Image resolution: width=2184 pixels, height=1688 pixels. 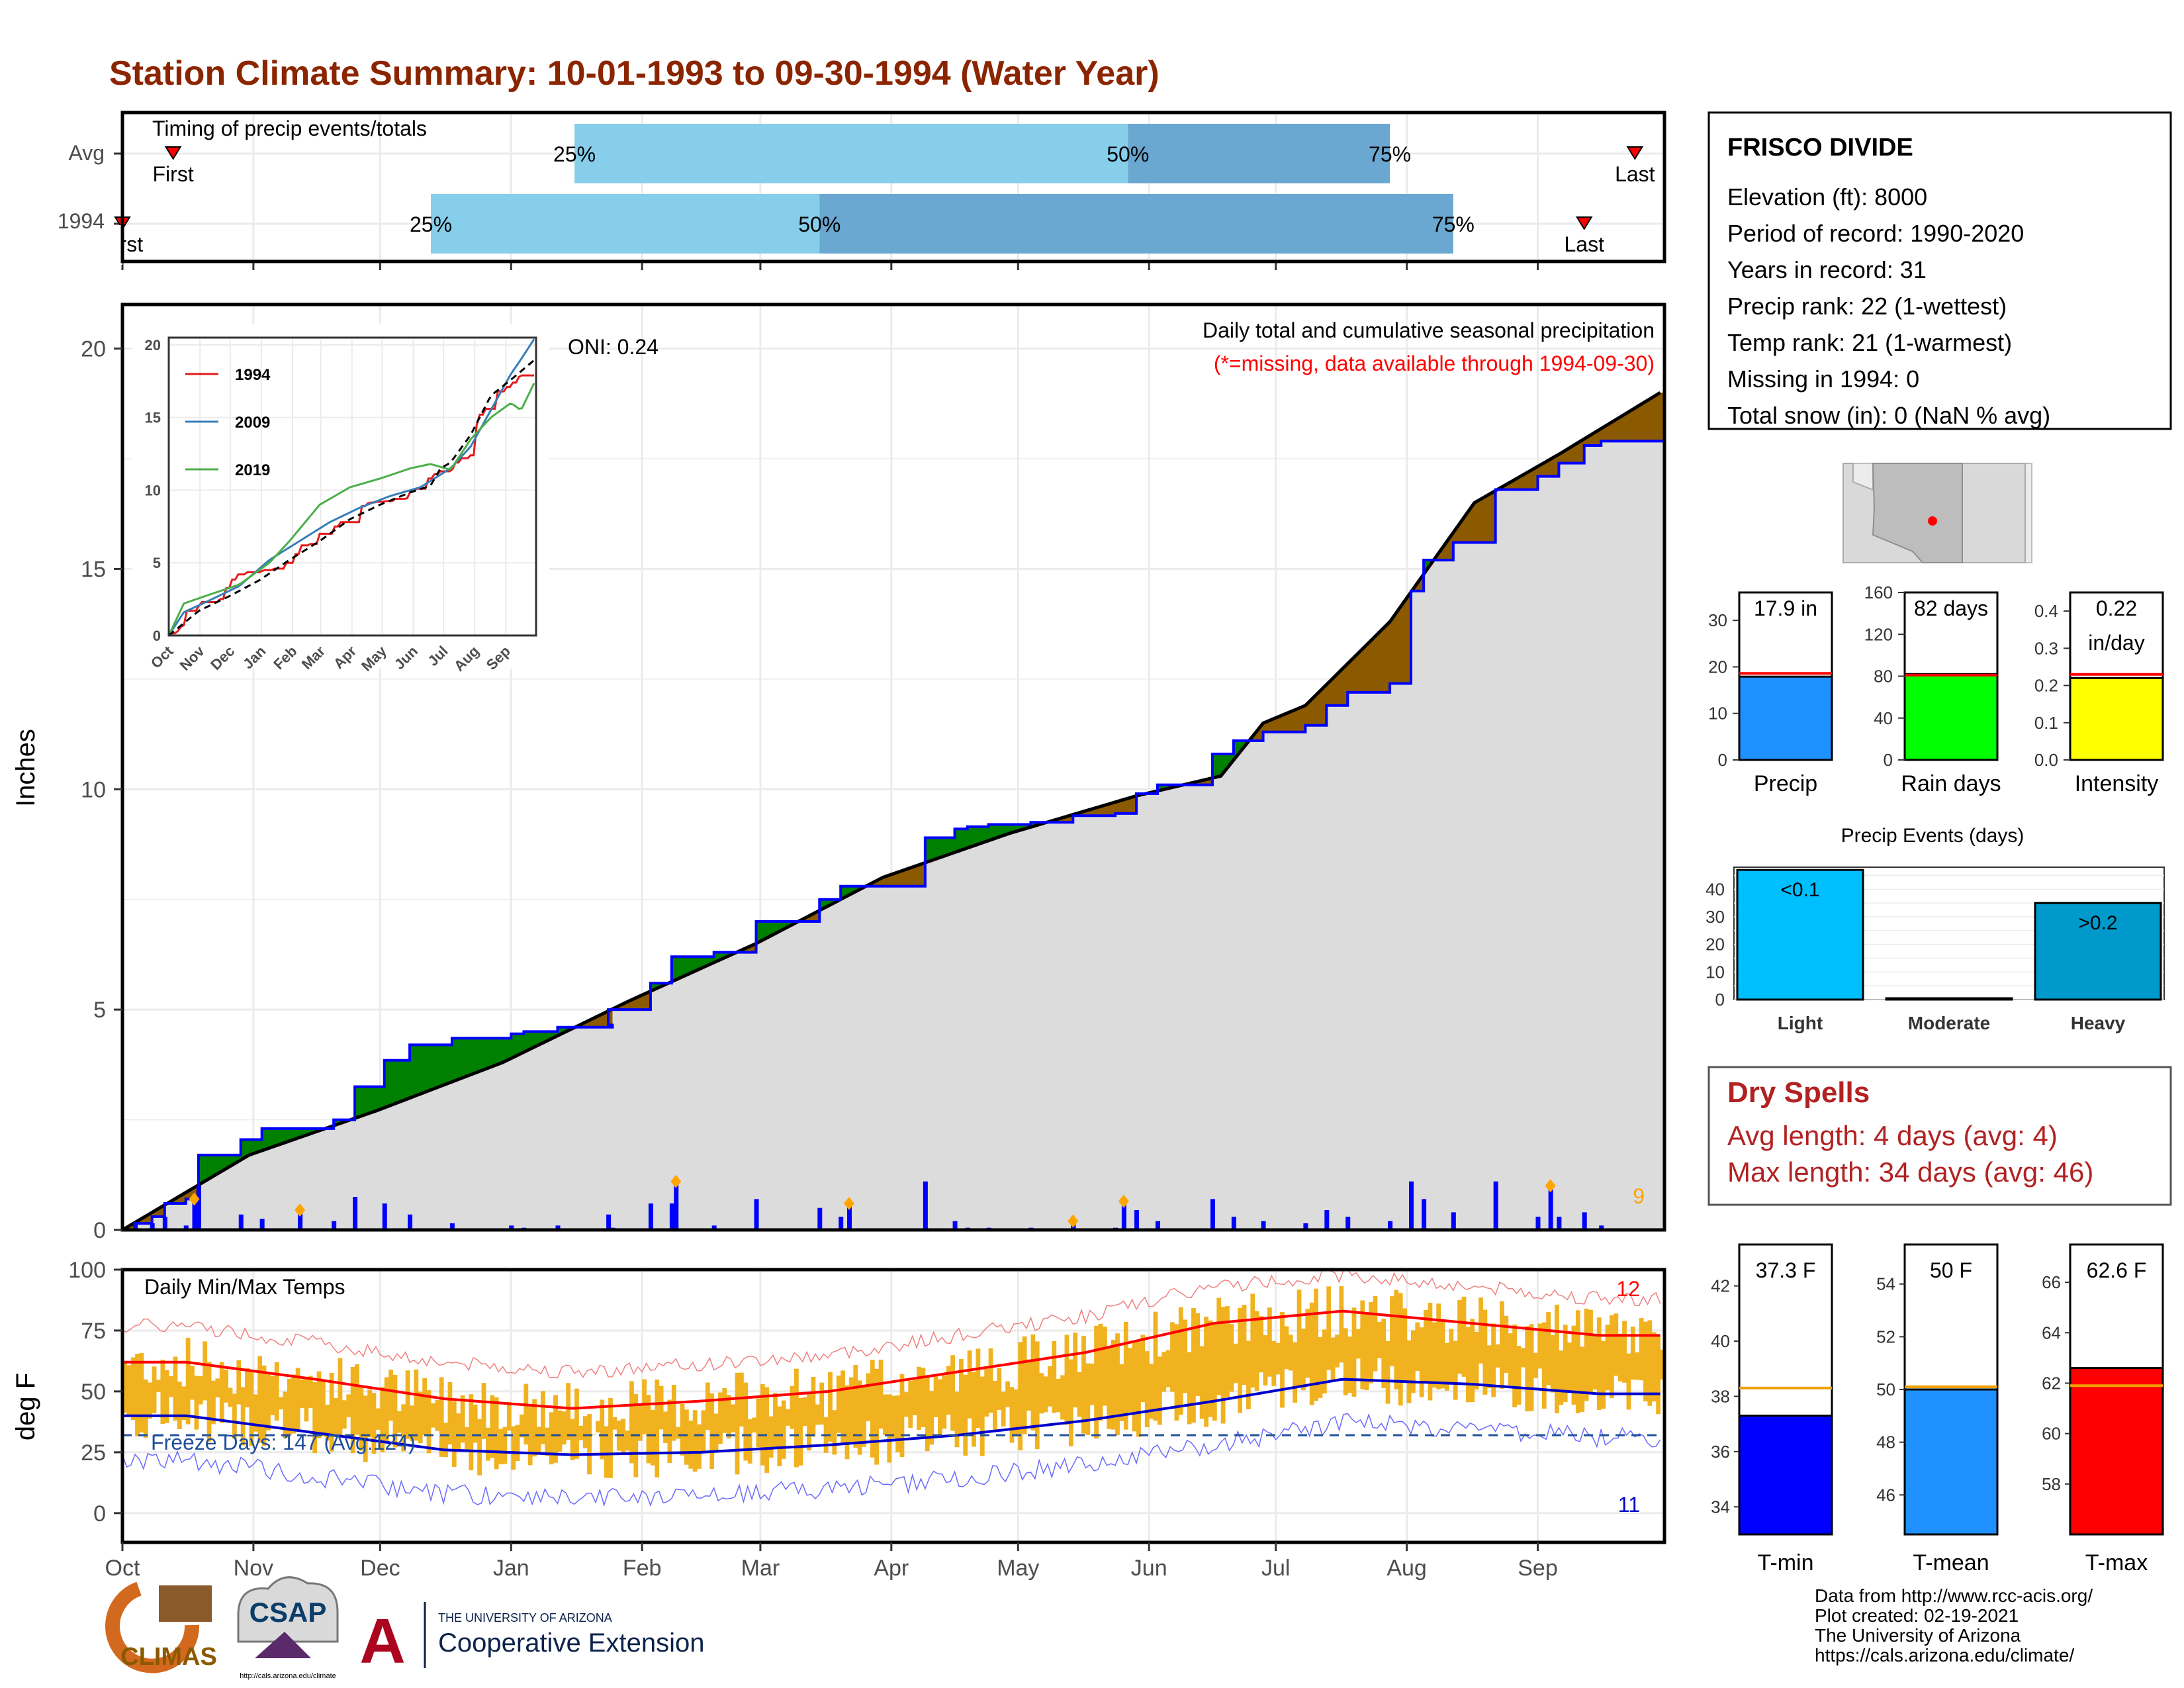 What do you see at coordinates (2046, 723) in the screenshot?
I see `mini-bar-tick-label: 0.1` at bounding box center [2046, 723].